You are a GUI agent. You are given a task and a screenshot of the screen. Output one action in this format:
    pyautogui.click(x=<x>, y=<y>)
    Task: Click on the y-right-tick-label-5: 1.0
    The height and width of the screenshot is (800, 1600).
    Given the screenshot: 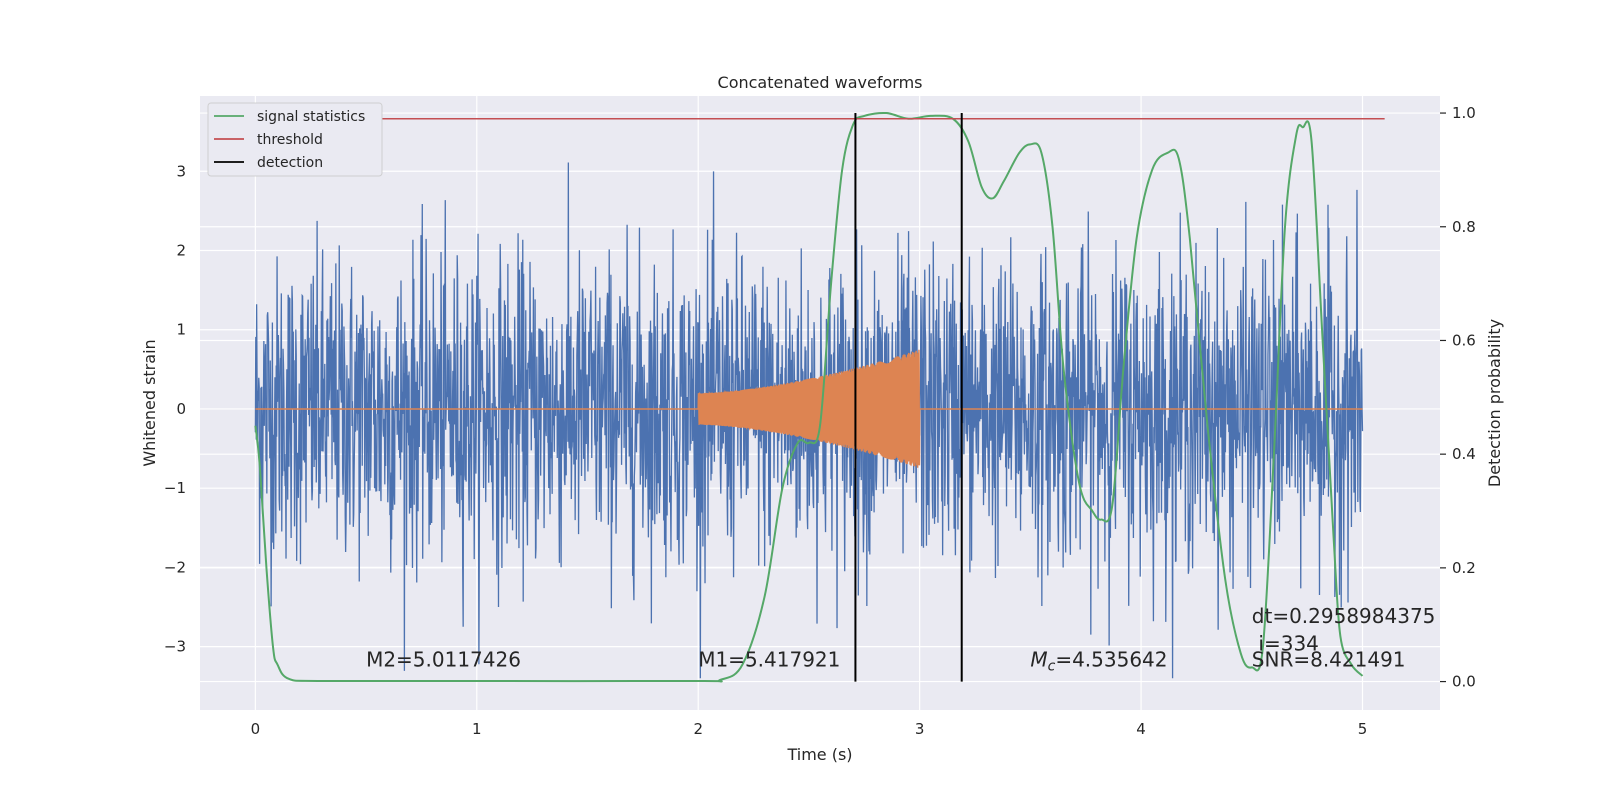 What is the action you would take?
    pyautogui.click(x=1464, y=113)
    